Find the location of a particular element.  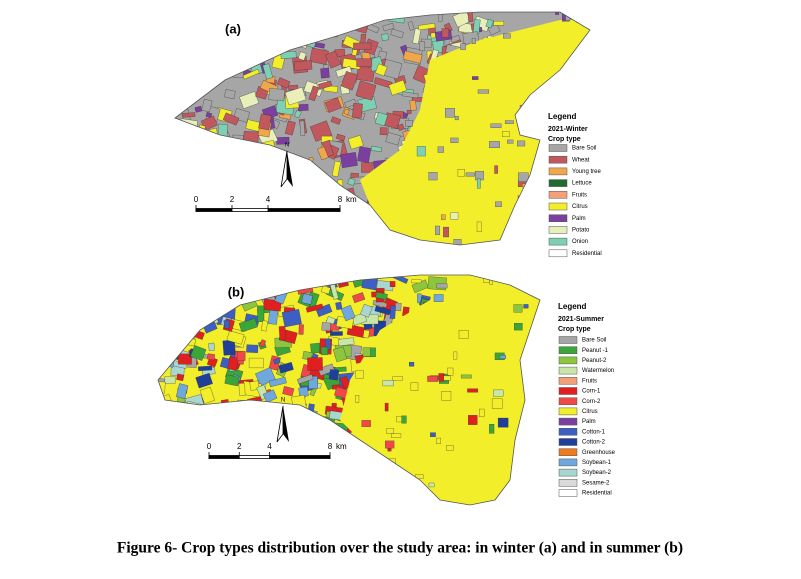

north-label: N is located at coordinates (283, 401).